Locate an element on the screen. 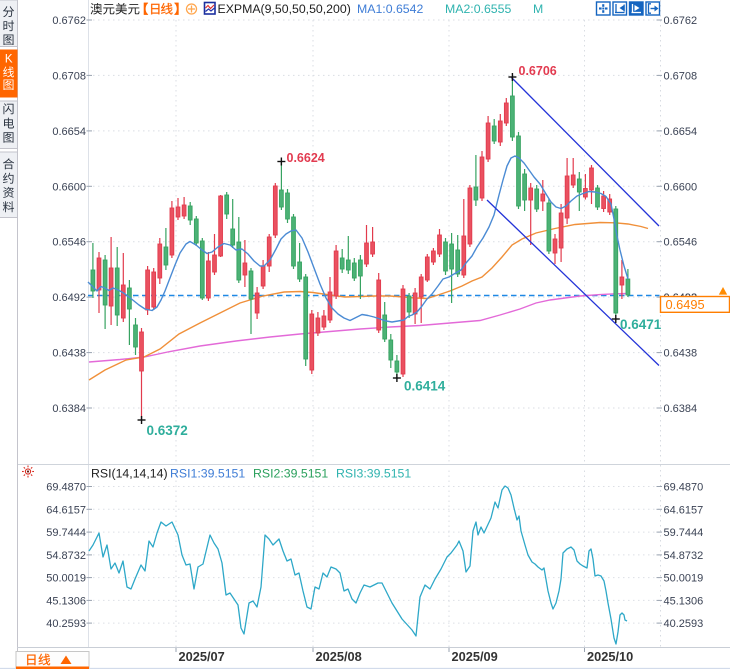  svg-text: 0.6372 is located at coordinates (167, 430).